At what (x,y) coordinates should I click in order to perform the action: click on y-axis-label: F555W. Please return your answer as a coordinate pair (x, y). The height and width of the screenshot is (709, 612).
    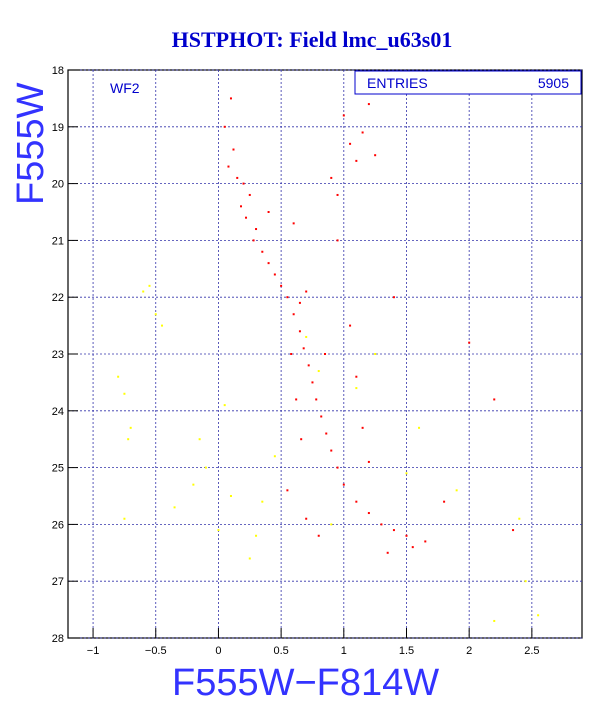
    Looking at the image, I should click on (31, 143).